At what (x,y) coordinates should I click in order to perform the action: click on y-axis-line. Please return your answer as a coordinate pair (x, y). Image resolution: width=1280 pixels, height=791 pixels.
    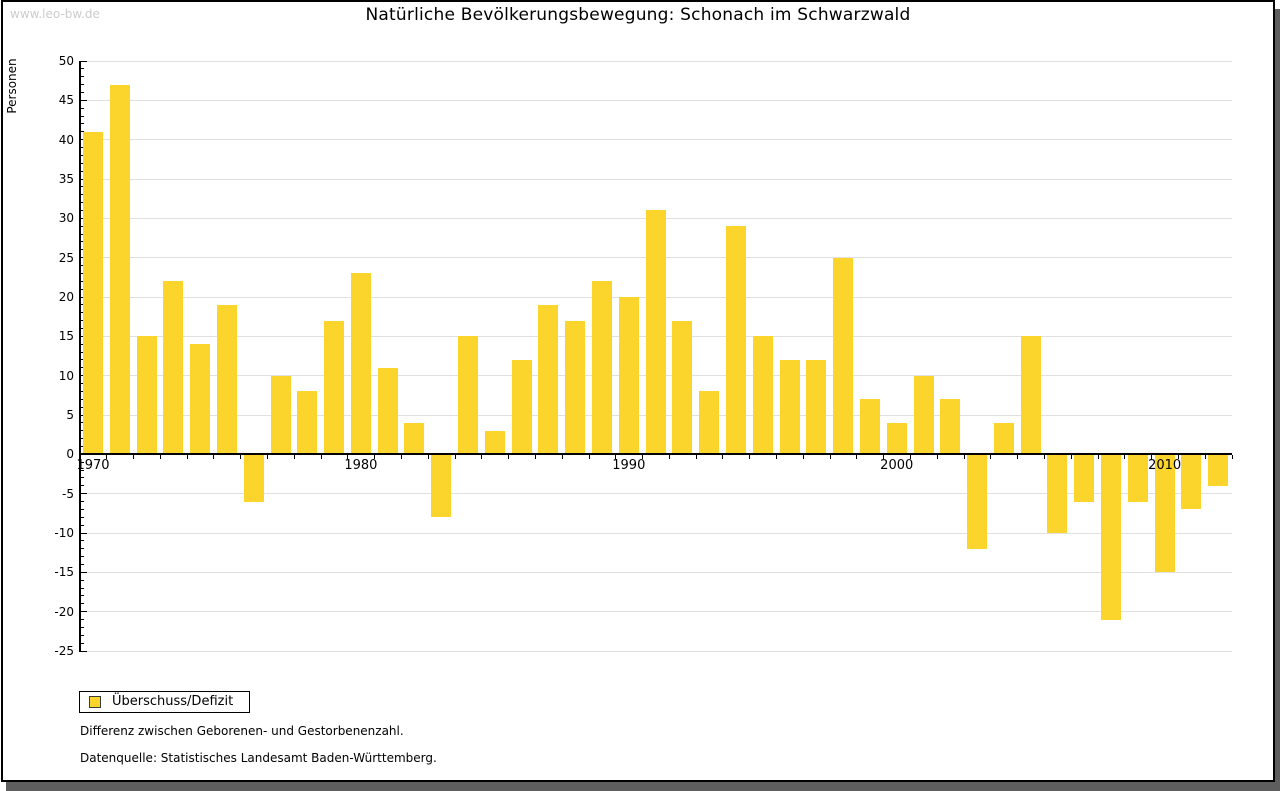
    Looking at the image, I should click on (80, 356).